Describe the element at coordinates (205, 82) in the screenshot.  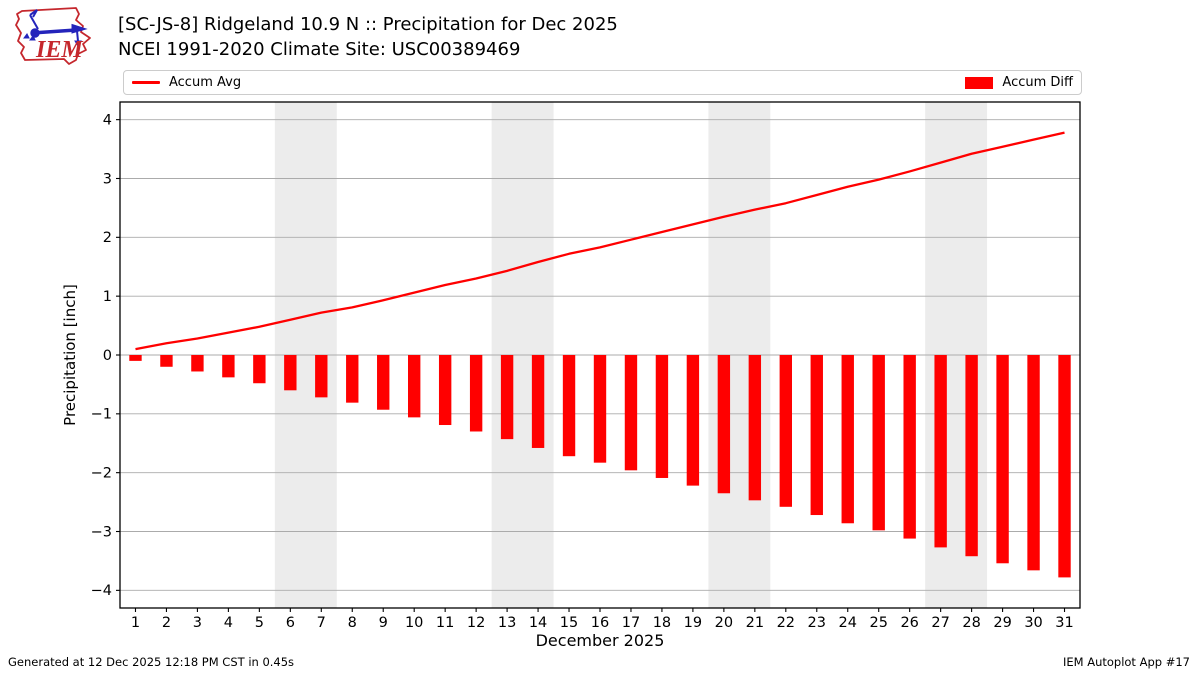
I see `legend-label-accum-avg: Accum Avg` at that location.